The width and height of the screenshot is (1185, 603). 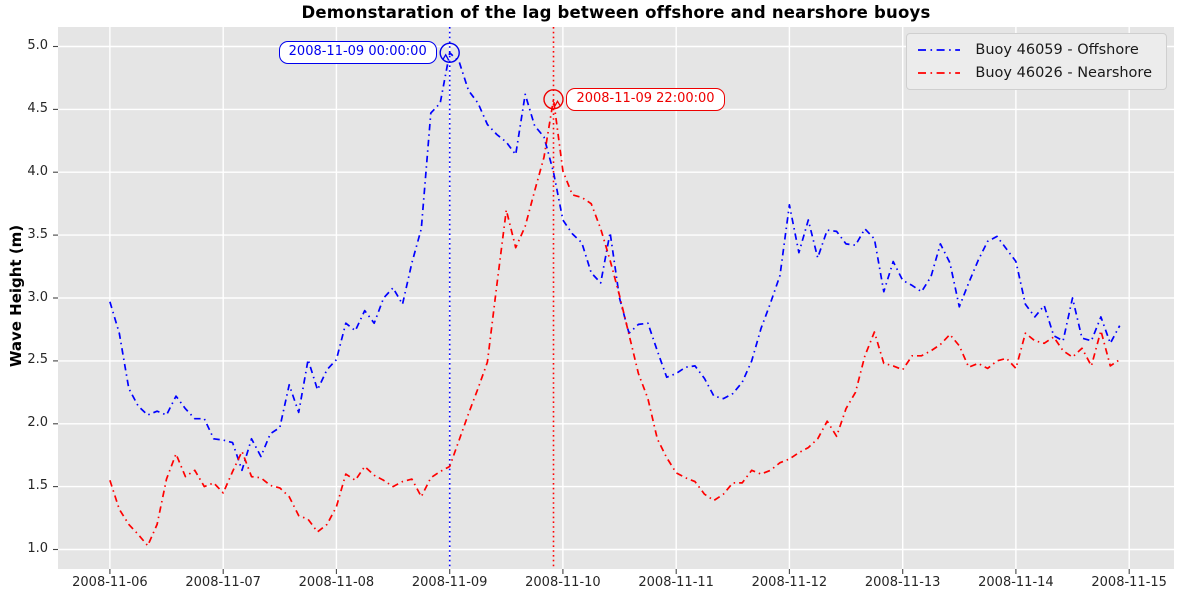 I want to click on x-tick-label: 2008-11-06, so click(x=110, y=582).